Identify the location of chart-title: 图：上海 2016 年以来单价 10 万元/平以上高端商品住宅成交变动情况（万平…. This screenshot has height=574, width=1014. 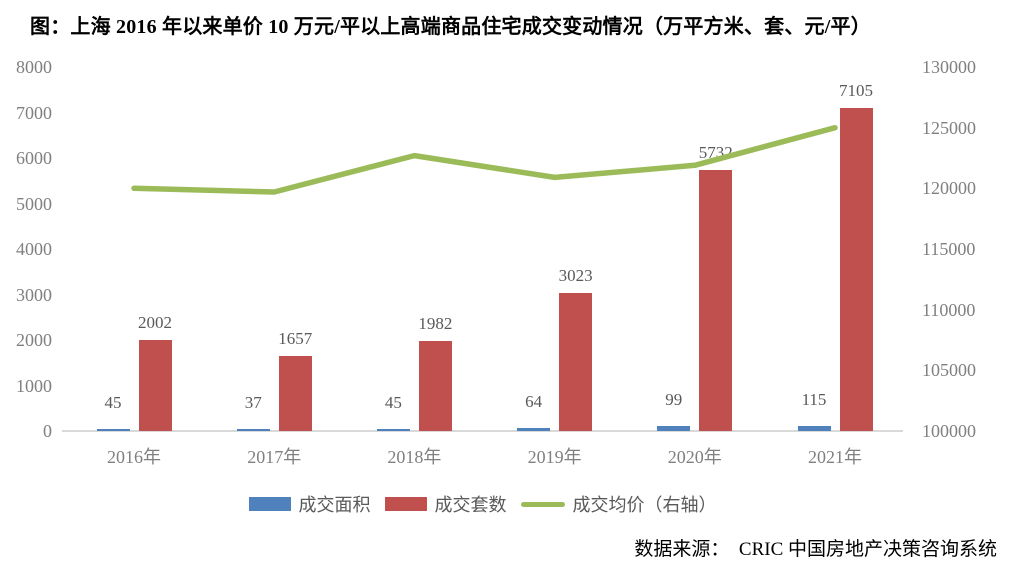
(450, 27).